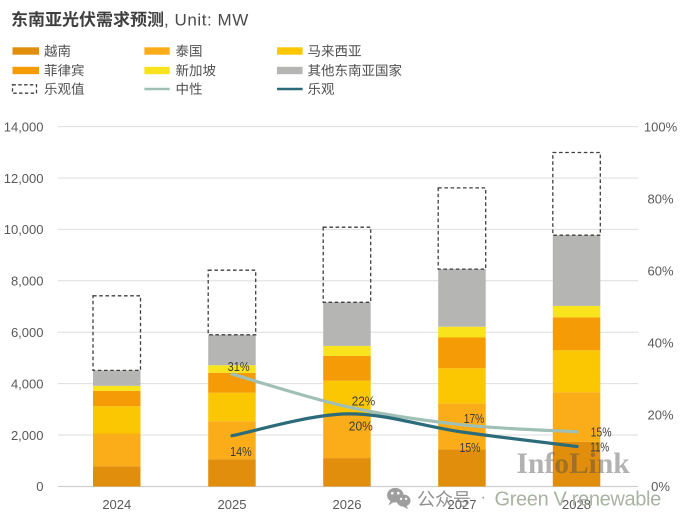 The image size is (686, 521). Describe the element at coordinates (574, 464) in the screenshot. I see `svg-text: InfoLink` at that location.